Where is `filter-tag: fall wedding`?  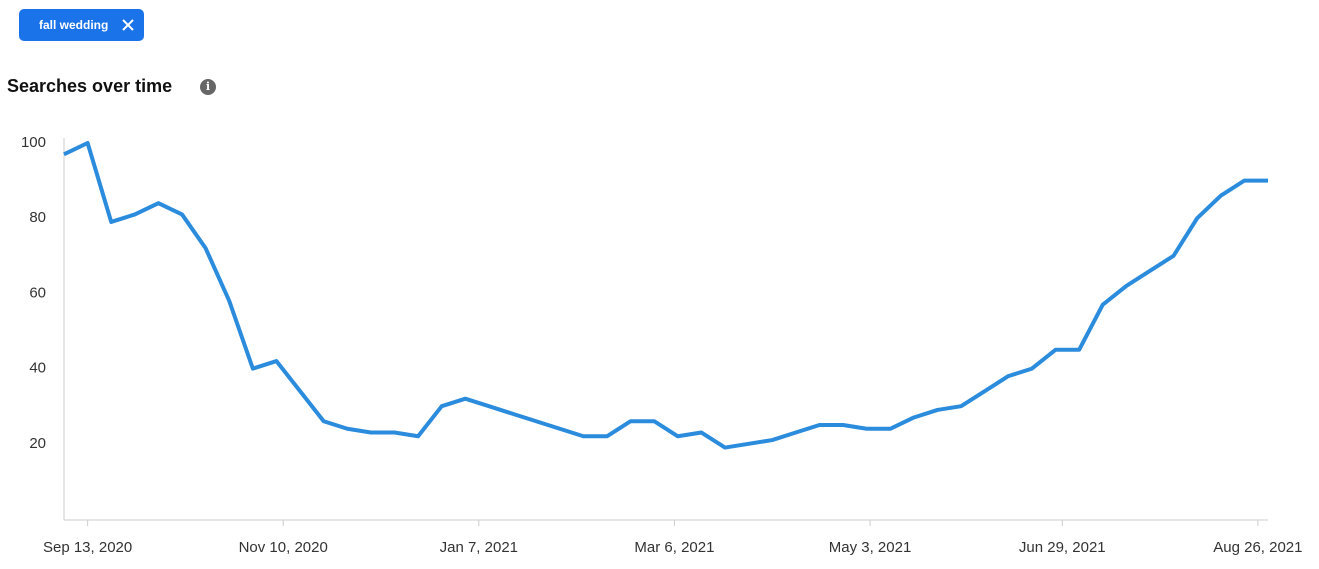
filter-tag: fall wedding is located at coordinates (81, 25).